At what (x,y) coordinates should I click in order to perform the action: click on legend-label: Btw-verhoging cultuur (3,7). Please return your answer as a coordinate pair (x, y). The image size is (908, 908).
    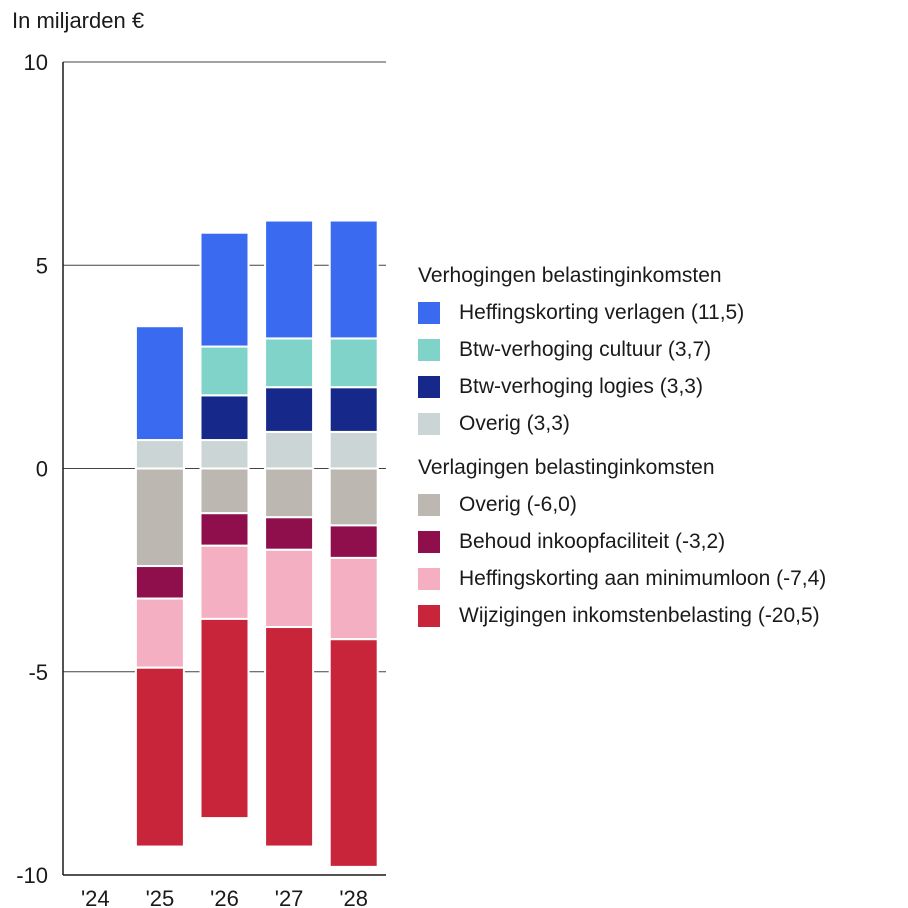
    Looking at the image, I should click on (585, 349).